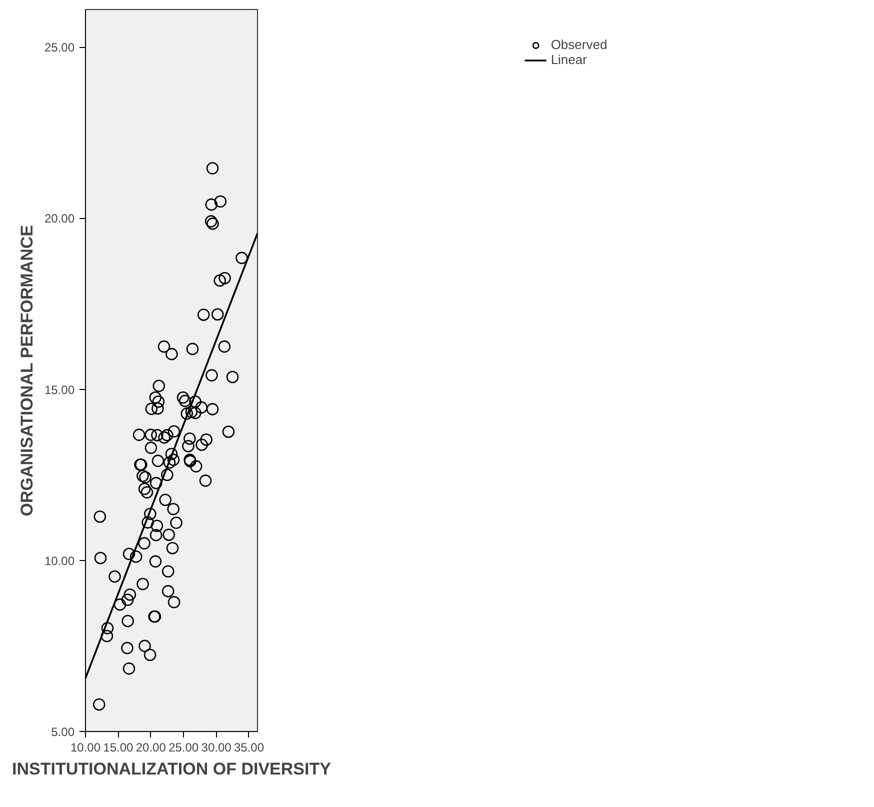  I want to click on y-tick-label: 15.00, so click(59, 389).